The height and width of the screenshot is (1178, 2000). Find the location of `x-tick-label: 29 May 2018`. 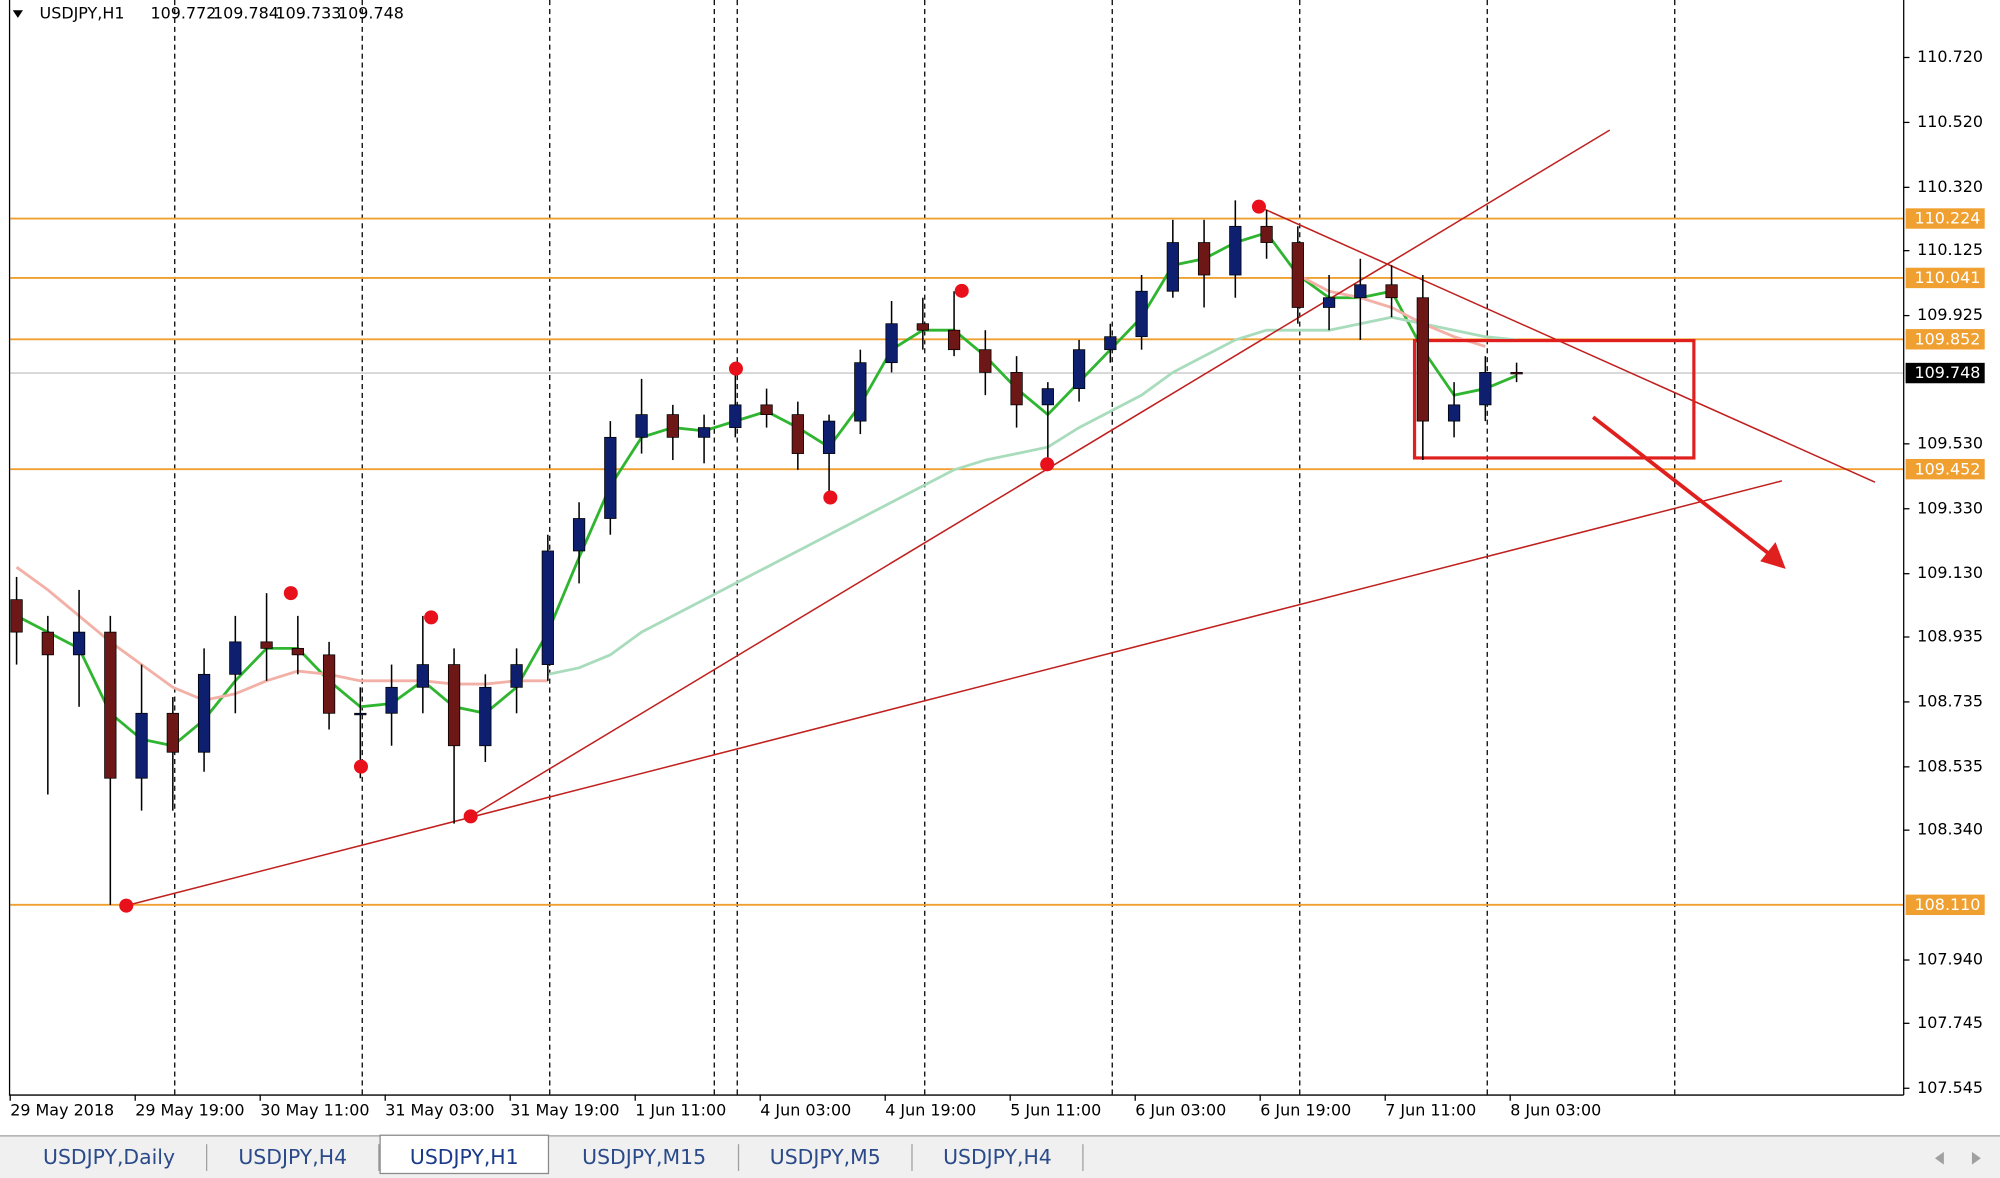

x-tick-label: 29 May 2018 is located at coordinates (62, 1110).